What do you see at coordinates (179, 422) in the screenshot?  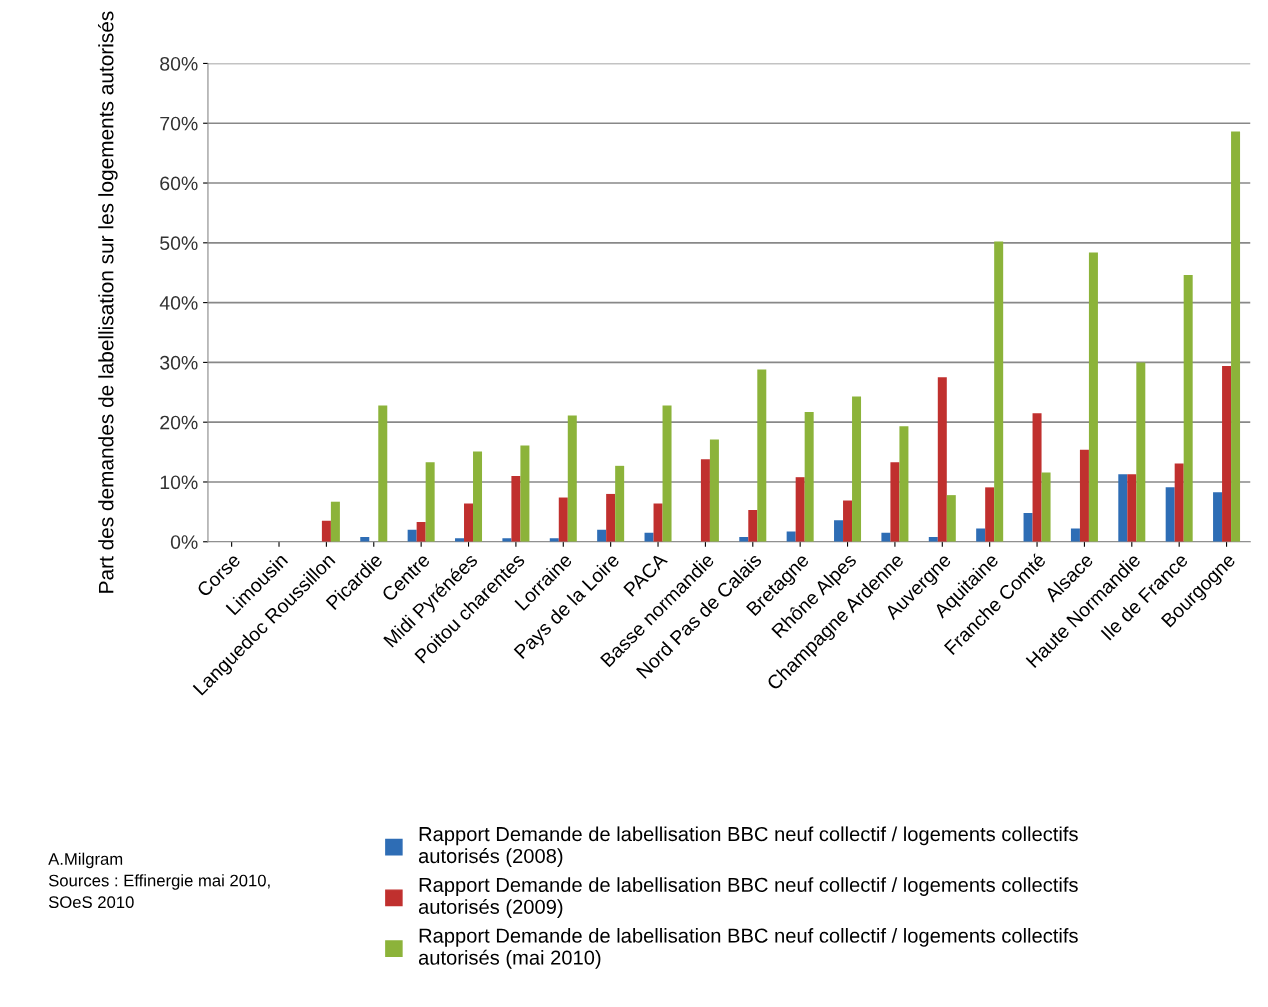 I see `y-tick-label: 20%` at bounding box center [179, 422].